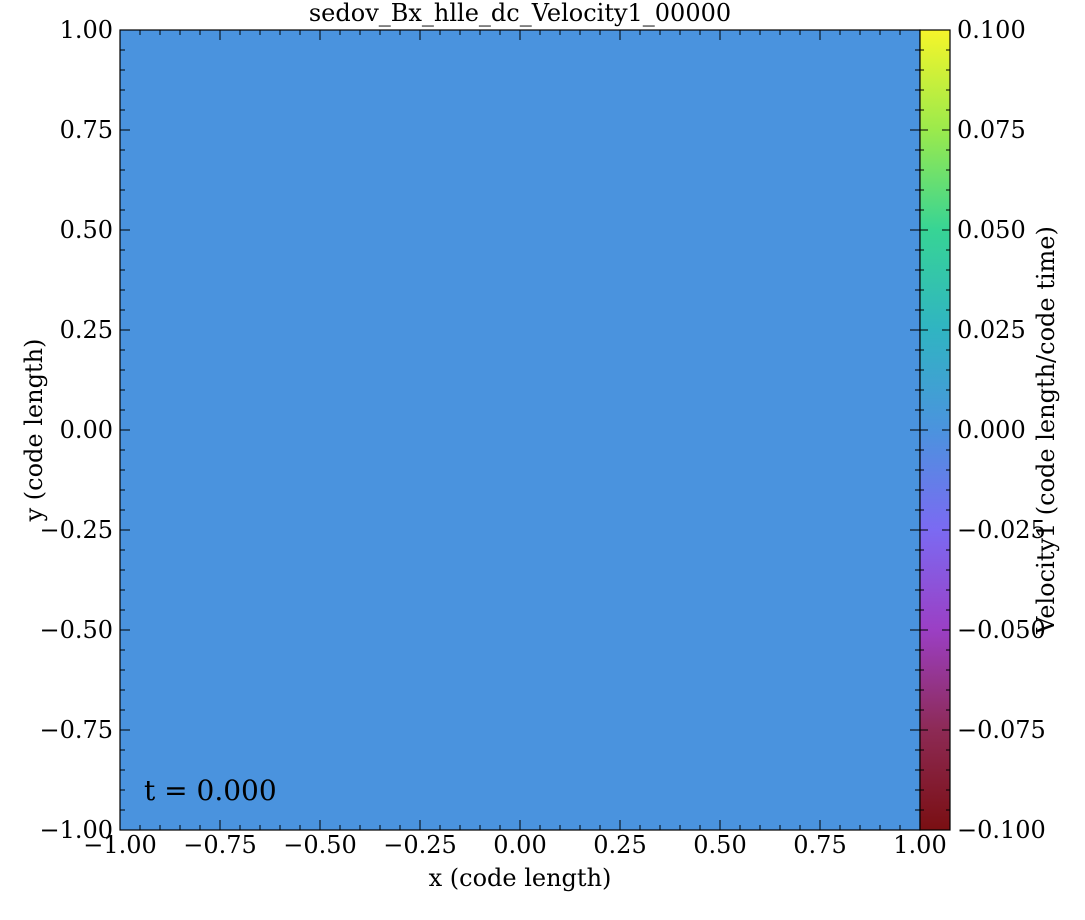 The image size is (1085, 920). Describe the element at coordinates (86, 430) in the screenshot. I see `y-tick-label: 0.00` at that location.